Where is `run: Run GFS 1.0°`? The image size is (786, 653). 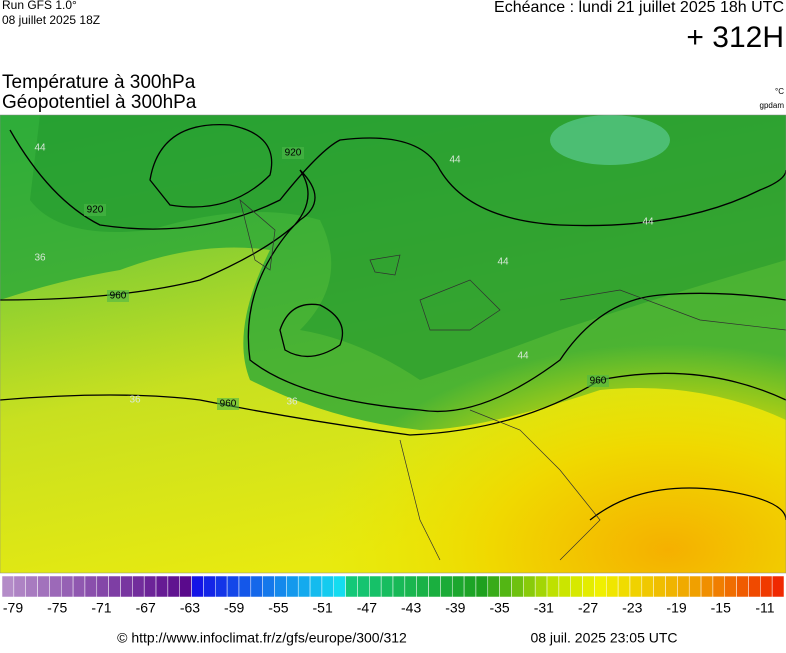 run: Run GFS 1.0° is located at coordinates (39, 6).